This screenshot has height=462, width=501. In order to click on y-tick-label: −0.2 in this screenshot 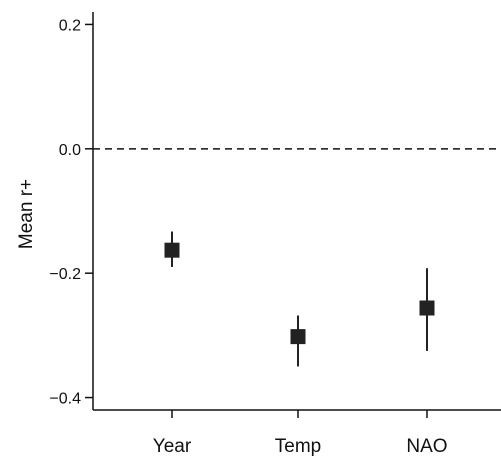, I will do `click(65, 274)`.